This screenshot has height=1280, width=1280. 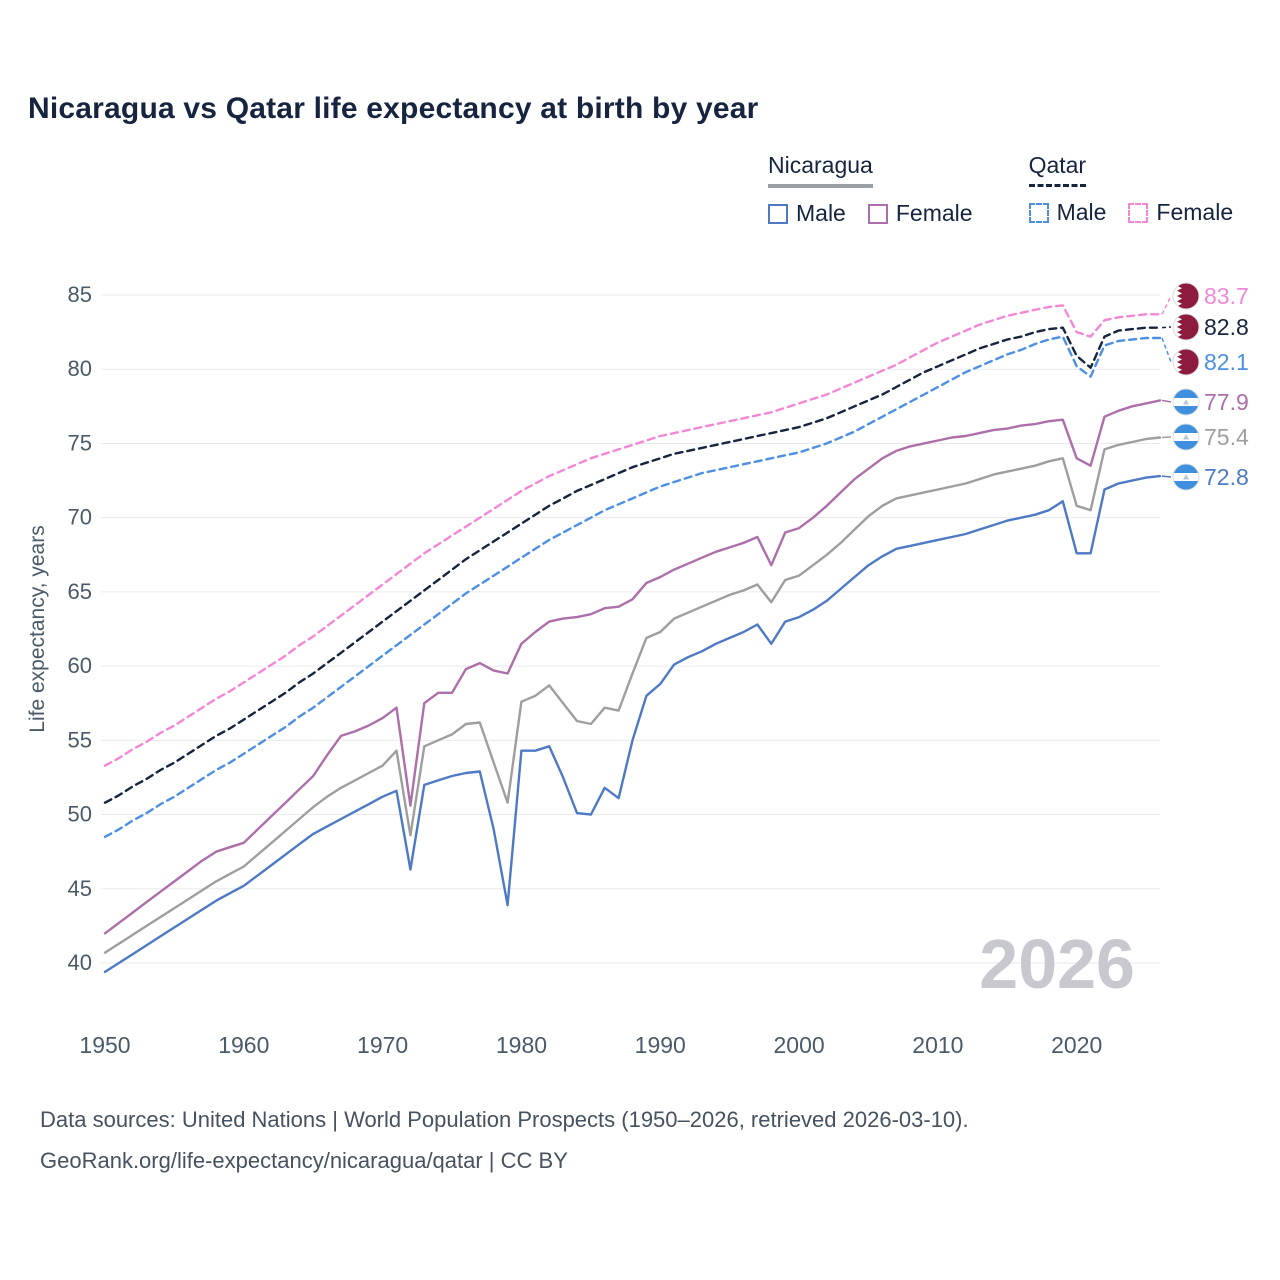 I want to click on y-tick-label: 65, so click(x=80, y=591).